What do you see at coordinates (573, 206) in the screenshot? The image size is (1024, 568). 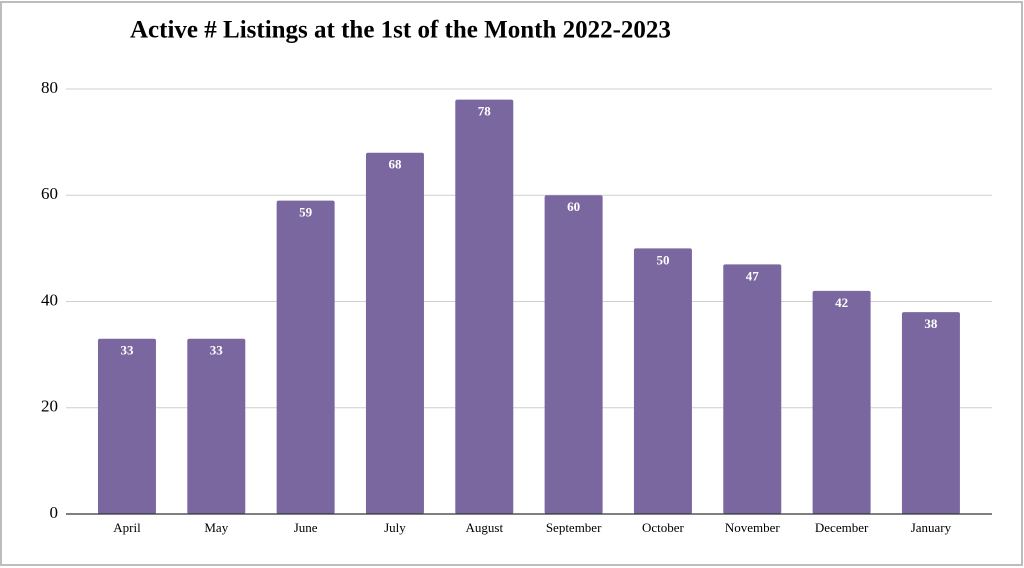 I see `data-label: 60` at bounding box center [573, 206].